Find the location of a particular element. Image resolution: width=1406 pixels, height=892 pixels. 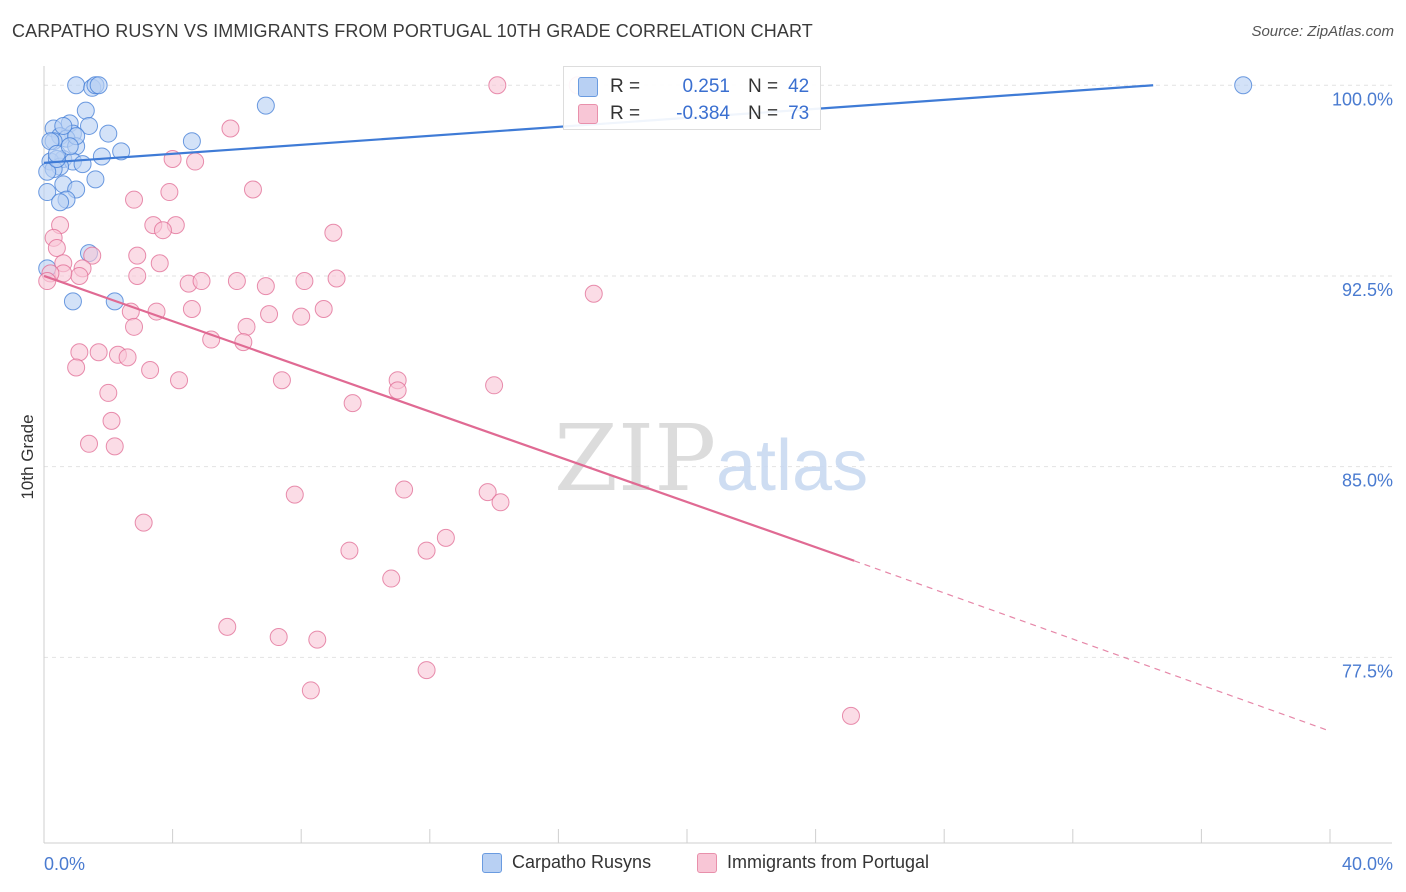

watermark-zip: ZIP is located at coordinates (635, 458).